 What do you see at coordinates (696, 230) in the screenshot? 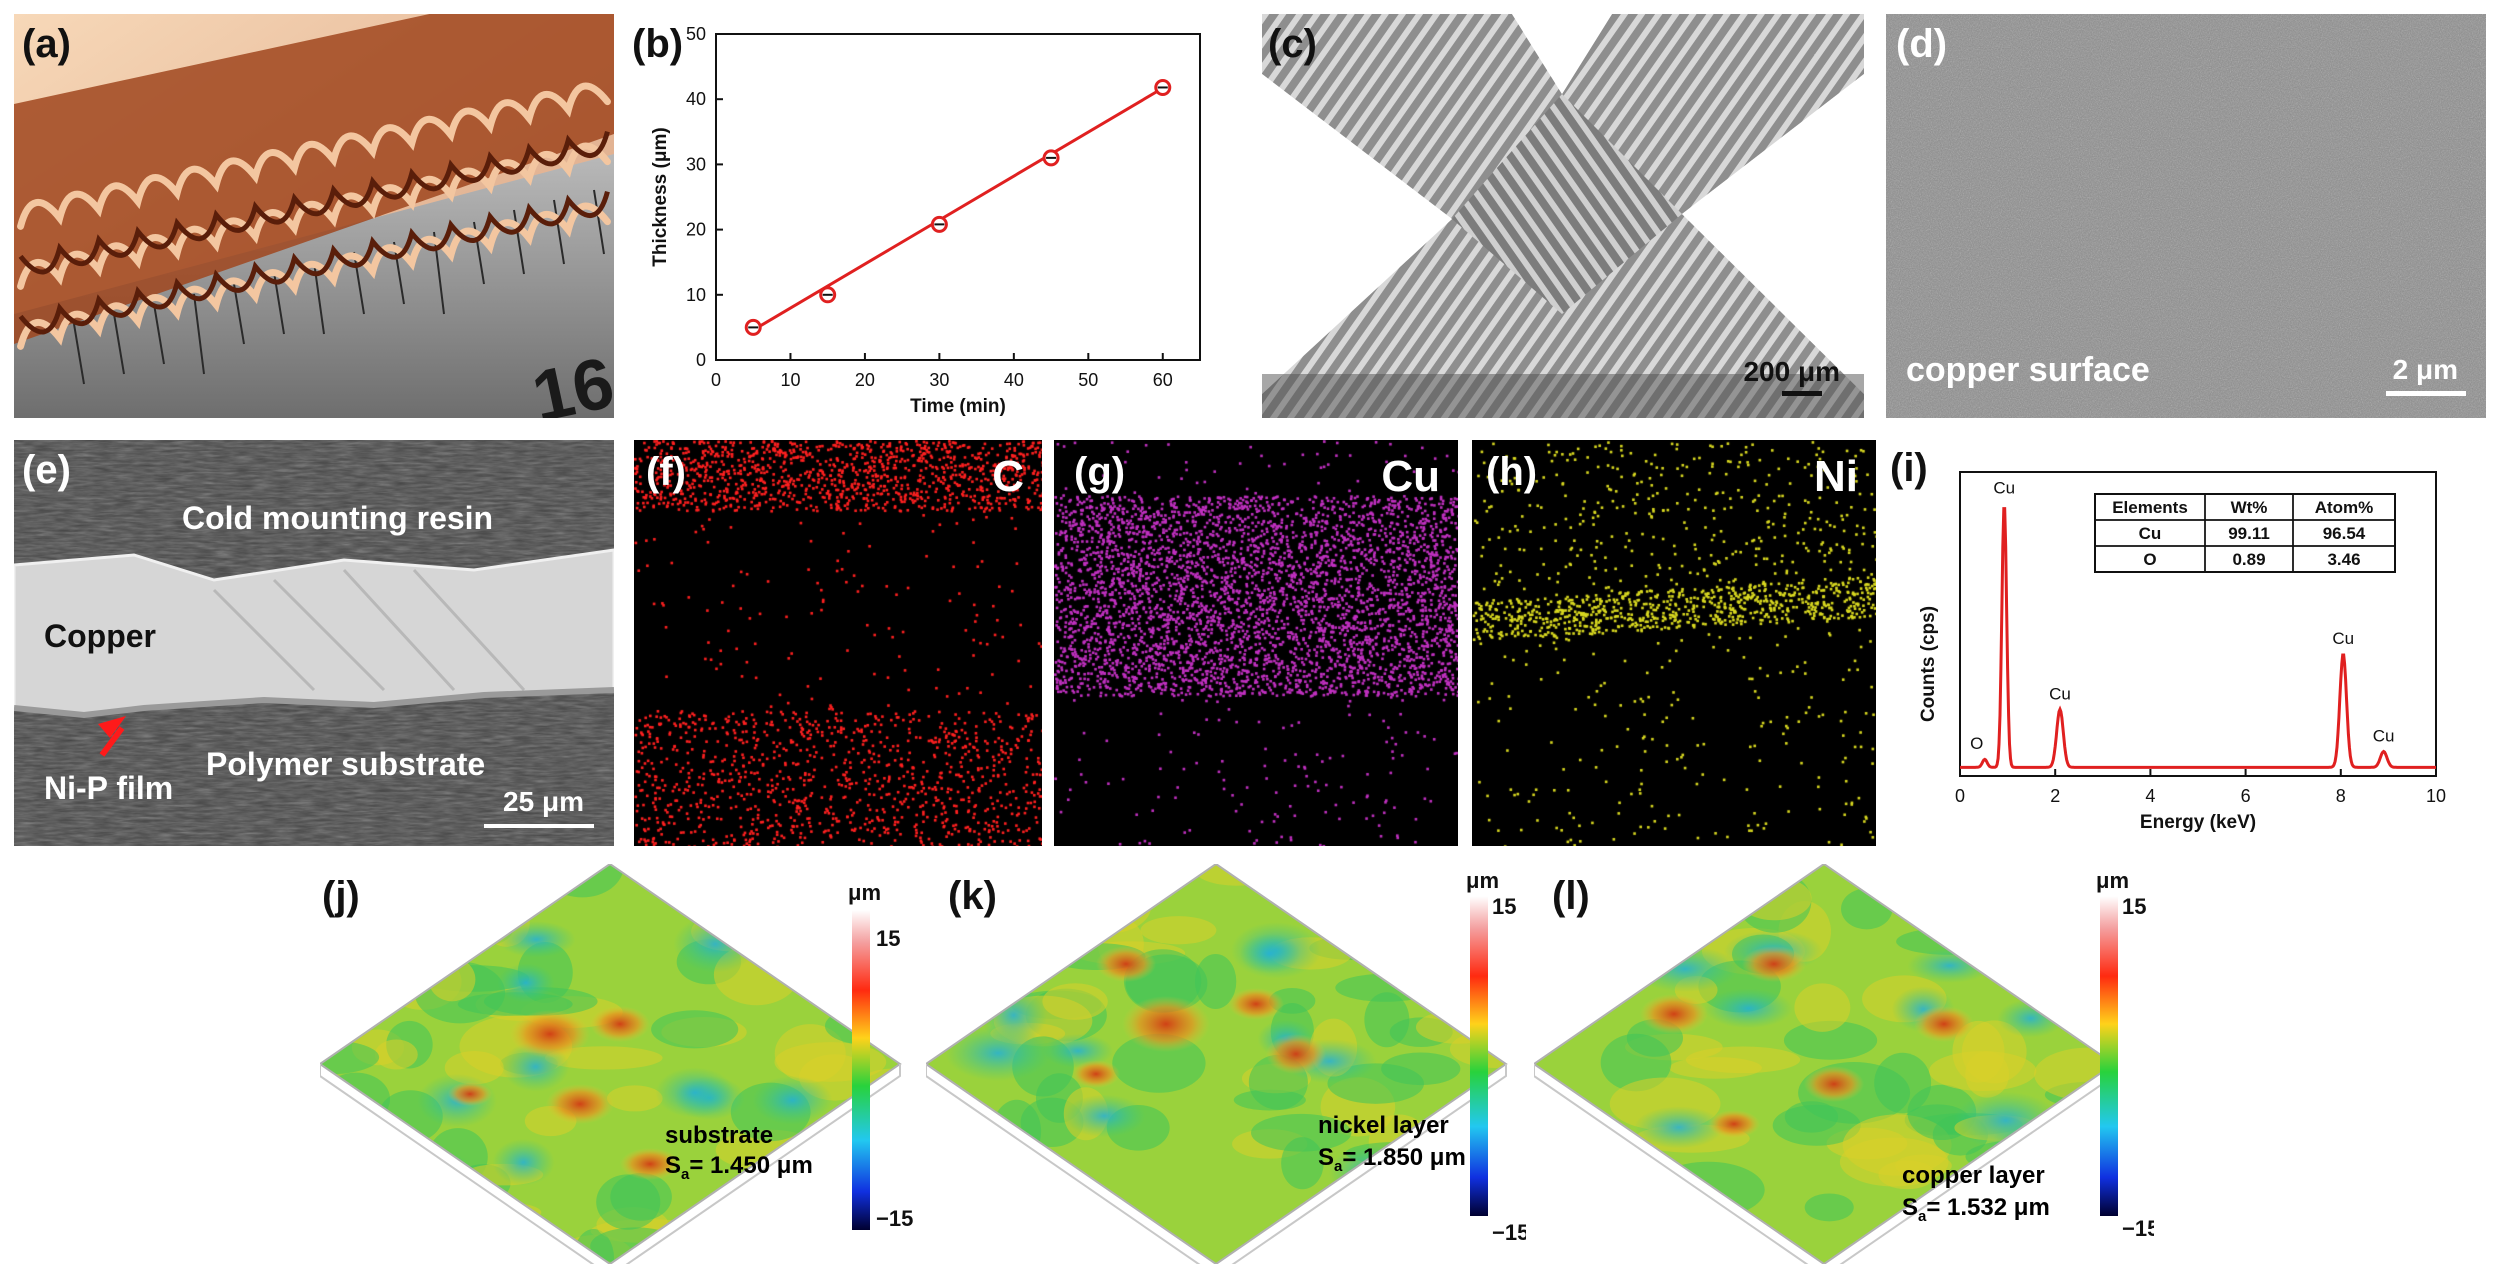
I see `y-tick-label: 20` at bounding box center [696, 230].